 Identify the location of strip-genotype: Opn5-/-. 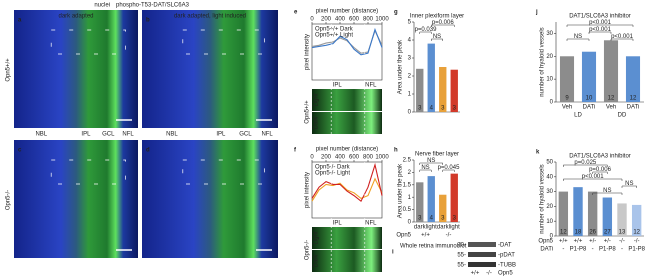
(308, 250).